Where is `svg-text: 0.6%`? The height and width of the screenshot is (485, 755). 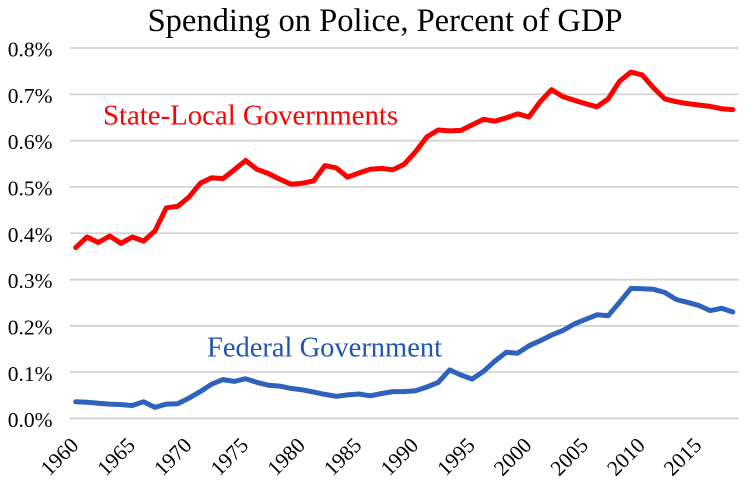 svg-text: 0.6% is located at coordinates (30, 142).